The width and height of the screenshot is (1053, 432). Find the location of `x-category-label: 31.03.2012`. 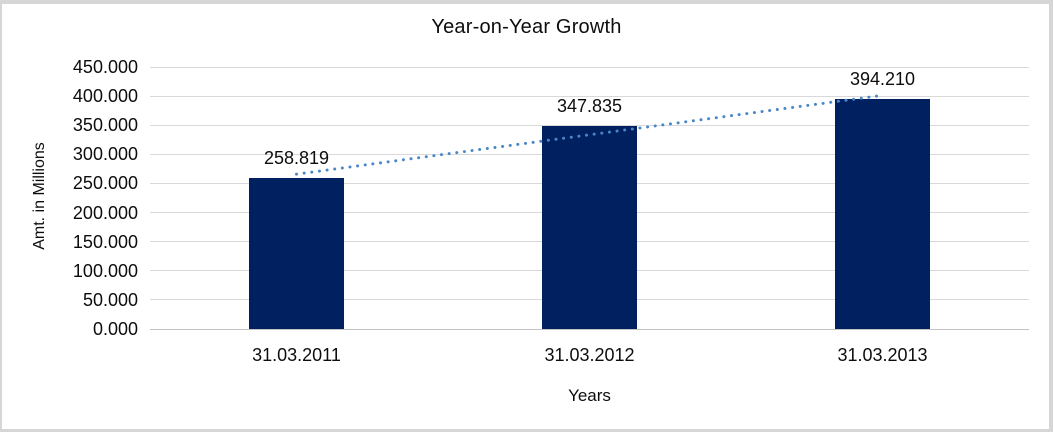

x-category-label: 31.03.2012 is located at coordinates (589, 355).